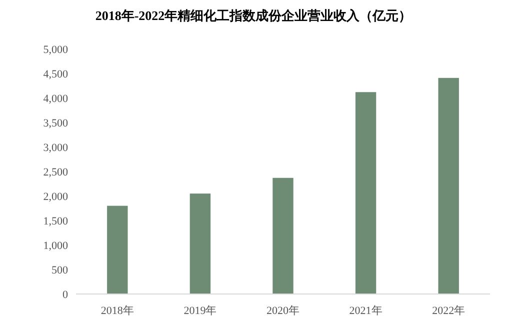 The height and width of the screenshot is (323, 507). What do you see at coordinates (55, 99) in the screenshot?
I see `y-tick-label: 4,000` at bounding box center [55, 99].